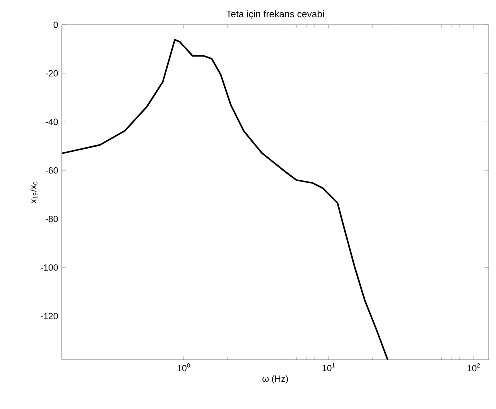 This screenshot has height=409, width=496. I want to click on x-tick-label: 10$^{1}$, so click(329, 368).